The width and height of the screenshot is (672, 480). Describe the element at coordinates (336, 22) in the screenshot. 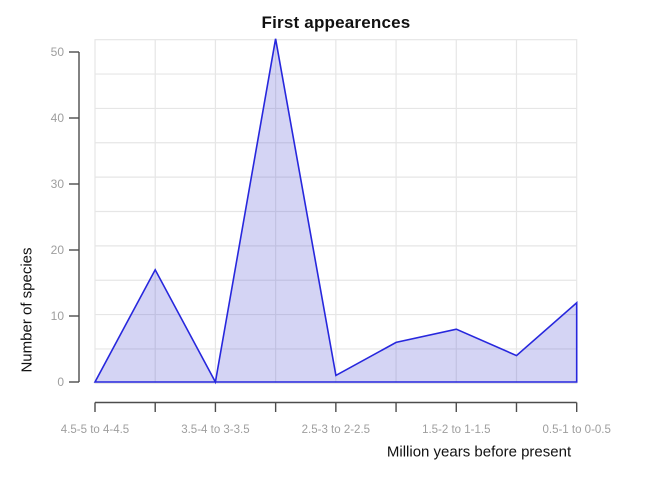

I see `chart-title: First appearences` at that location.